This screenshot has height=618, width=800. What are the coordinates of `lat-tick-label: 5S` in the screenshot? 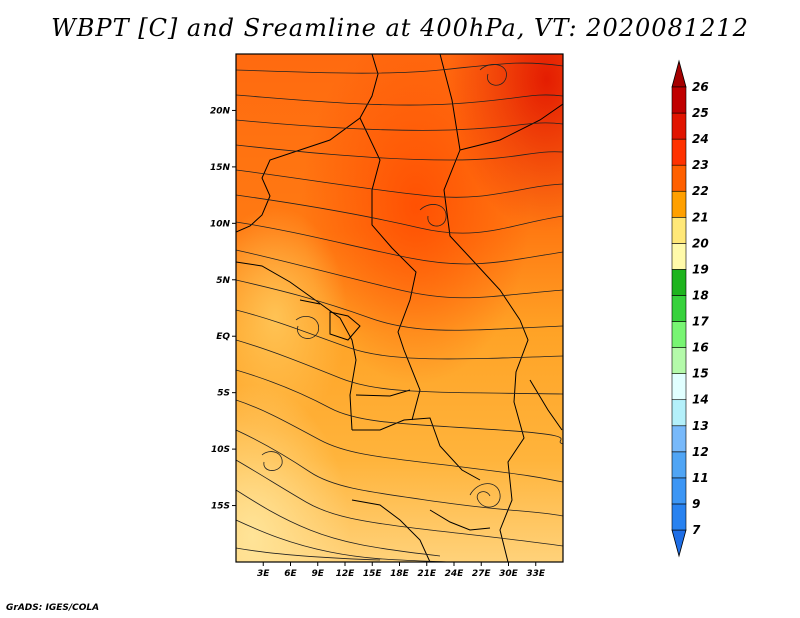 It's located at (223, 394).